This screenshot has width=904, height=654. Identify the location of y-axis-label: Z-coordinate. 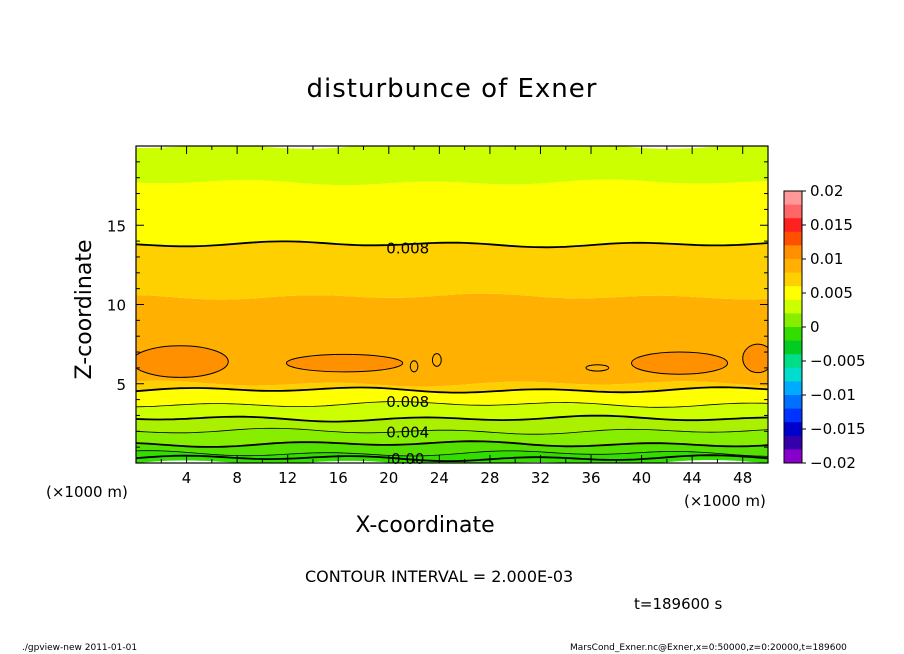
(84, 310).